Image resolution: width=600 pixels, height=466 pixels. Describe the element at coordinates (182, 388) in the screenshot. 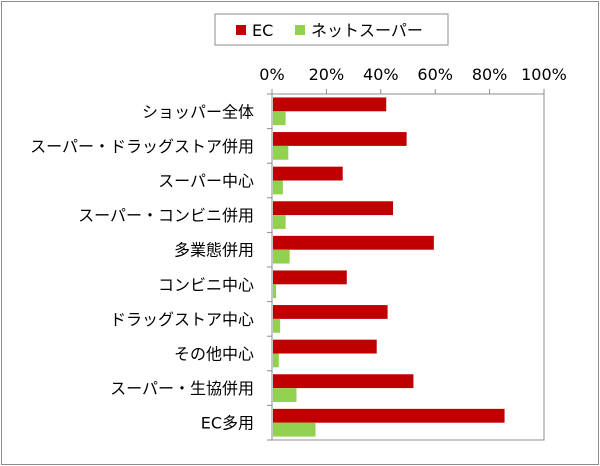

I see `category-label: スーパー・生協併用` at that location.